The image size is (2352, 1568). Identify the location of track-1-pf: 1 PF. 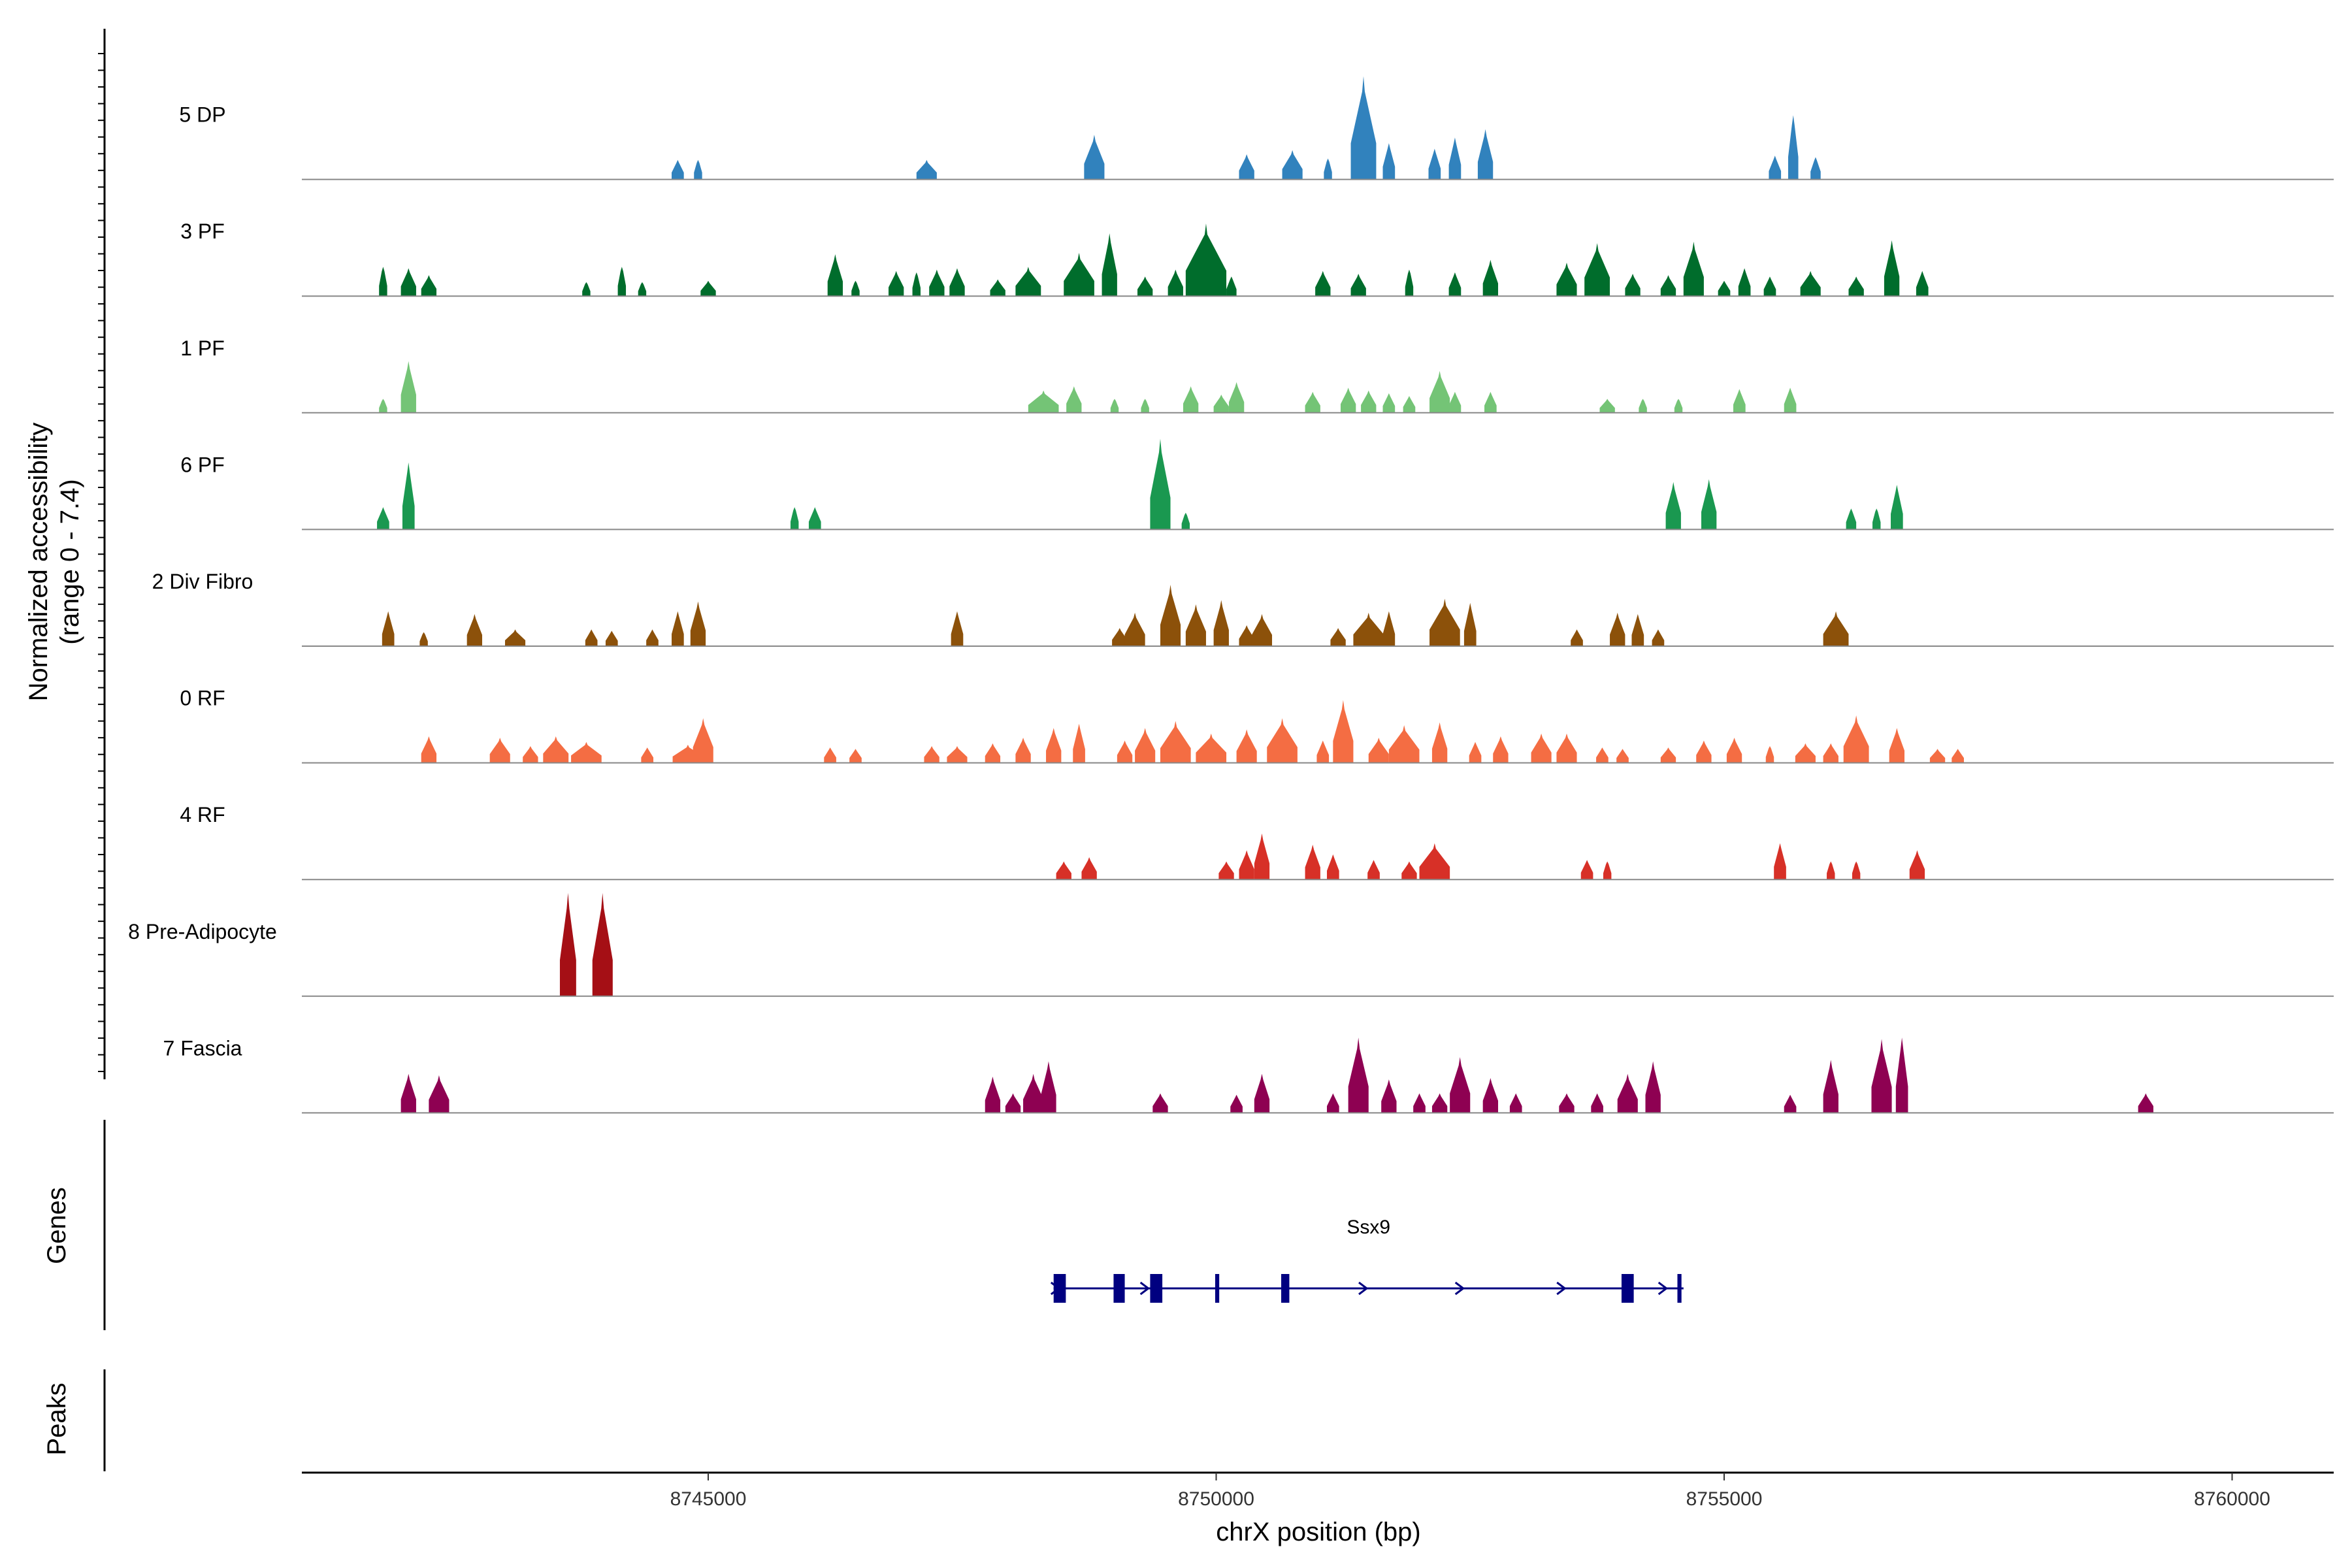
(1257, 375).